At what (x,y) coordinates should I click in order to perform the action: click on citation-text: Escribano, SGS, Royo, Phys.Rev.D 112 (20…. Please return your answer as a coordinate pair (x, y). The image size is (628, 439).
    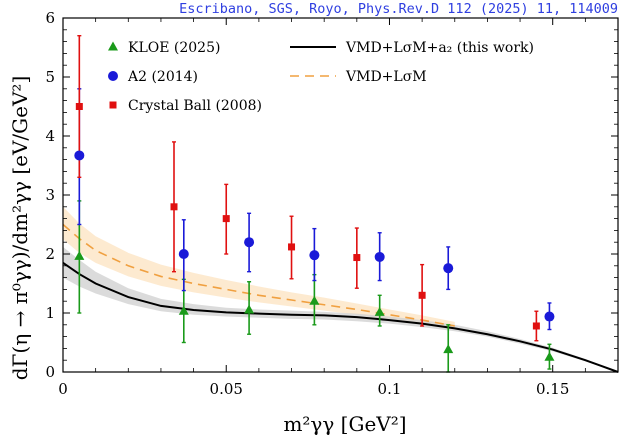
    Looking at the image, I should click on (398, 9).